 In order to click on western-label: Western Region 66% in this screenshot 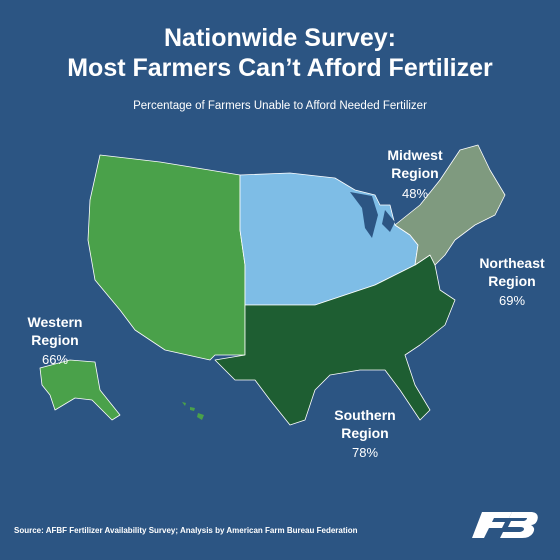, I will do `click(55, 340)`.